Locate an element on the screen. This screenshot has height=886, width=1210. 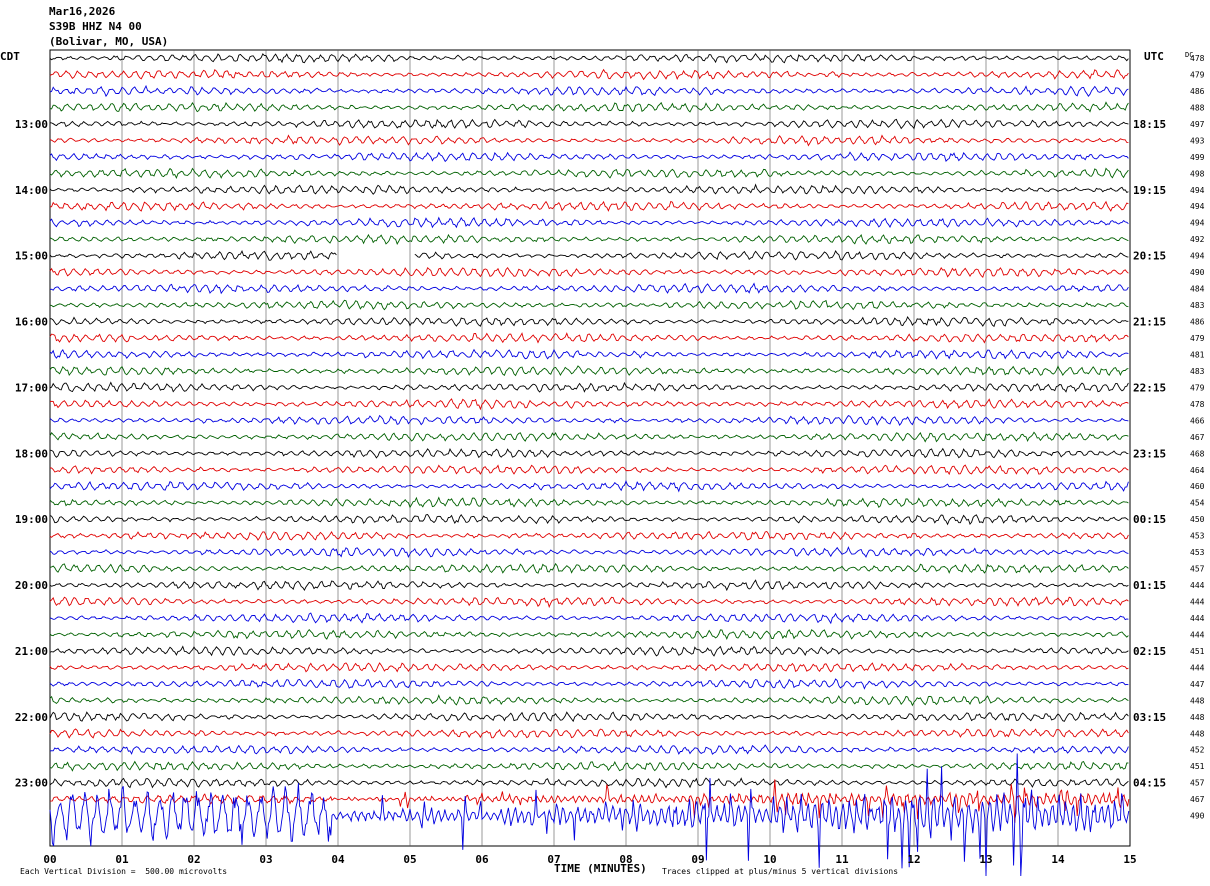
dc-offset-label: 497 is located at coordinates (1197, 124).